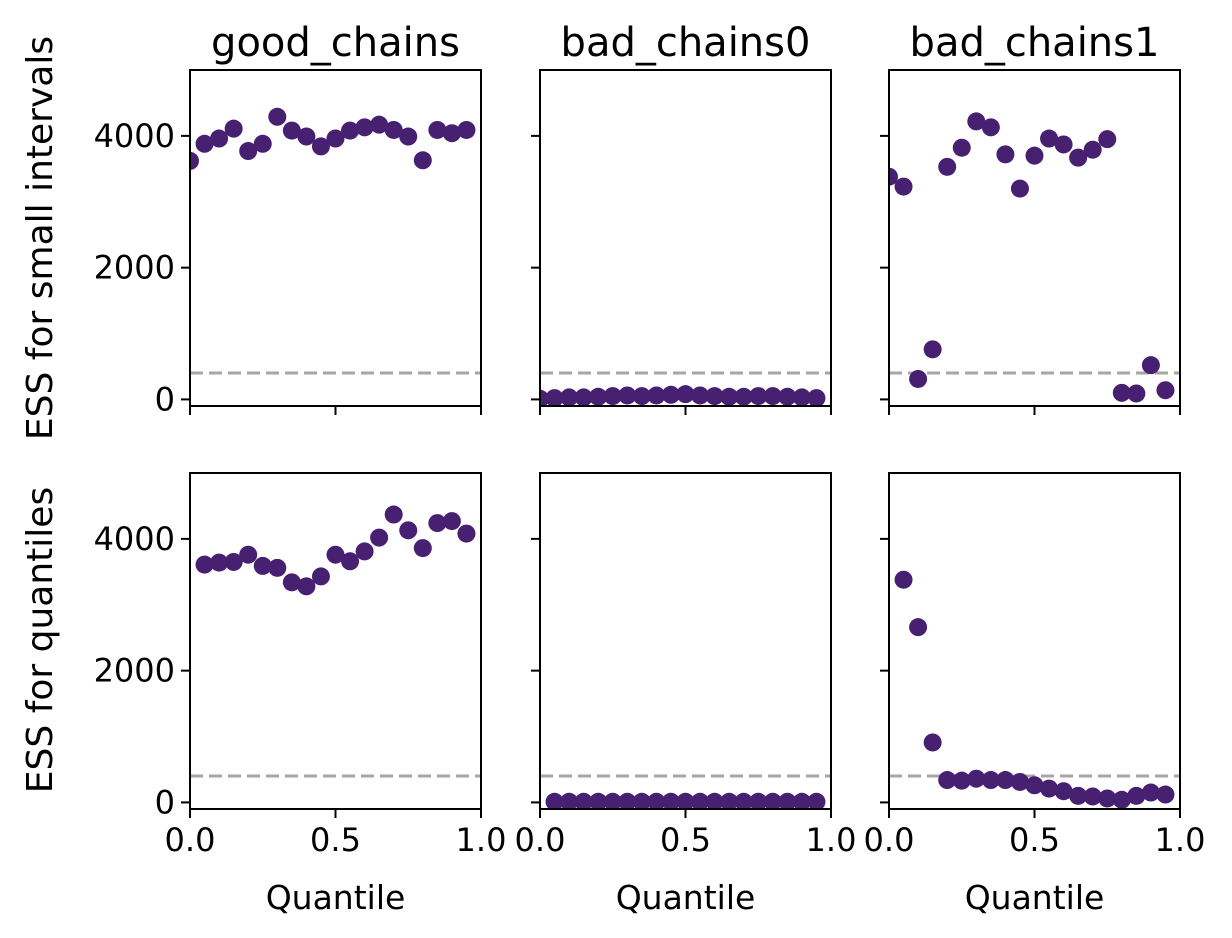  Describe the element at coordinates (889, 840) in the screenshot. I see `x-tick-label: 0.0` at that location.